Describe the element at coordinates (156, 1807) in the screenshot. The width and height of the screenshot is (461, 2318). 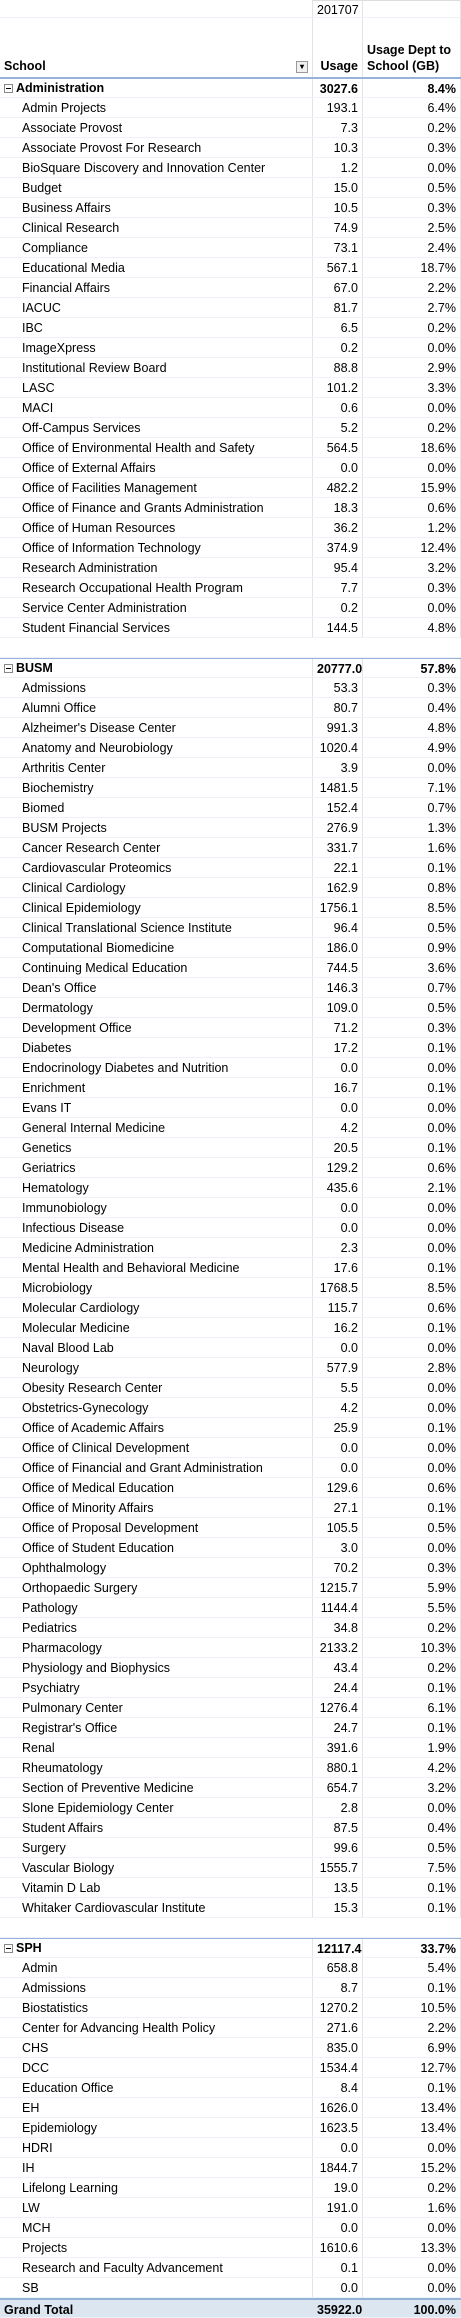
I see `label-cell: Slone Epidemiology Center` at that location.